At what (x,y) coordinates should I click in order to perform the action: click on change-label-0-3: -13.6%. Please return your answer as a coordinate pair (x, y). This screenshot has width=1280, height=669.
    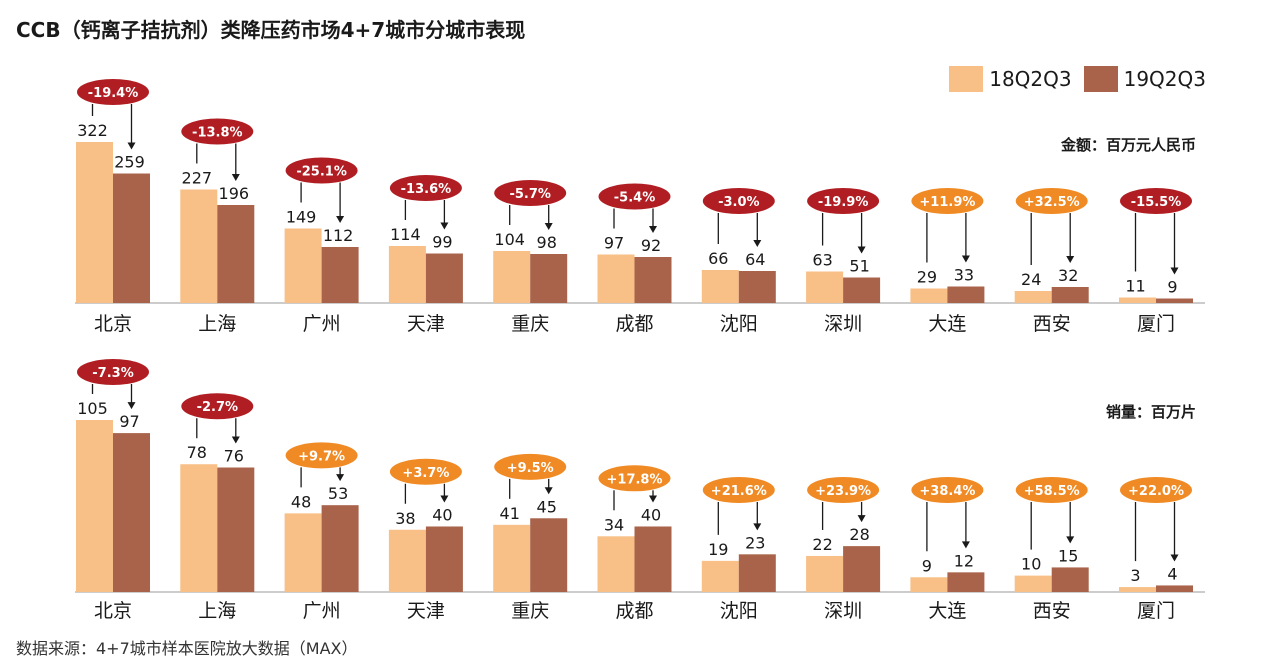
    Looking at the image, I should click on (426, 189).